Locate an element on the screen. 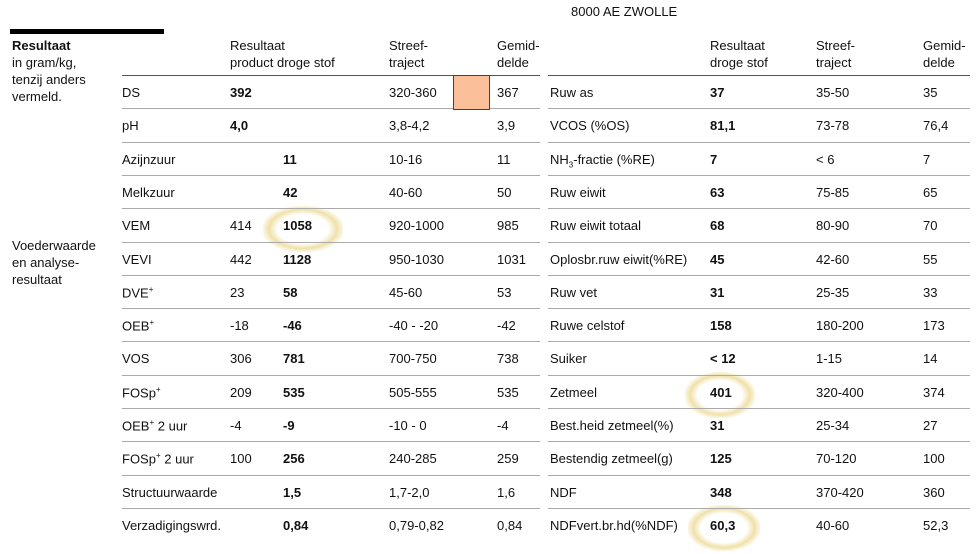  right-table-row: Bestendig zetmeel(g) 125 70-120 100 is located at coordinates (759, 458).